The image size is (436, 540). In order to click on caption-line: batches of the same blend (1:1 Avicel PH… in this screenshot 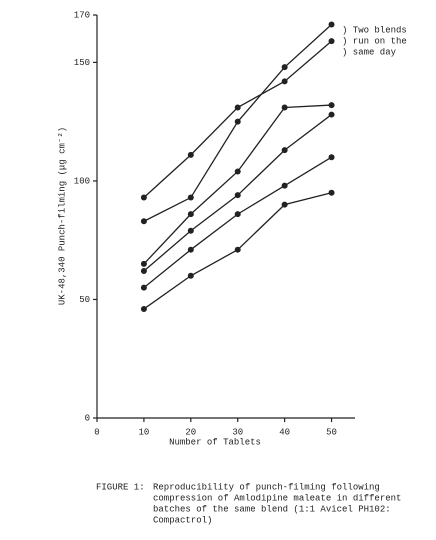, I will do `click(272, 509)`.